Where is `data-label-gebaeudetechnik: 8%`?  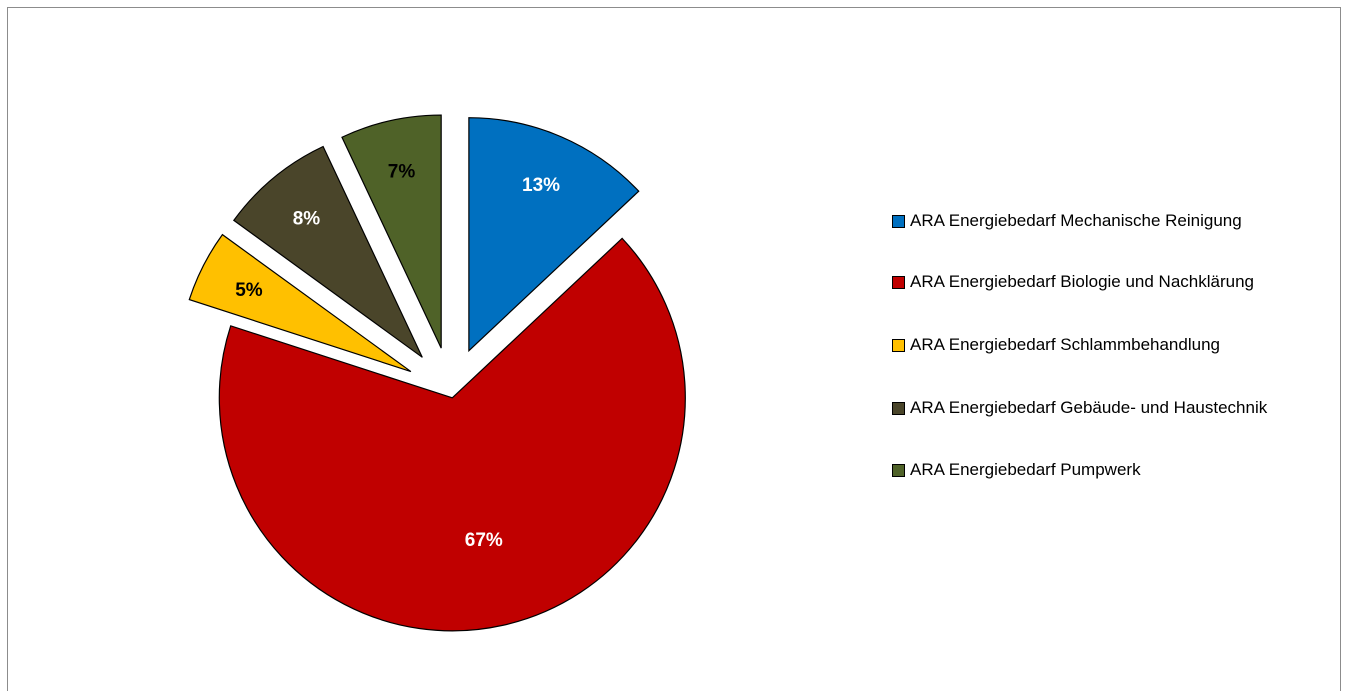
data-label-gebaeudetechnik: 8% is located at coordinates (307, 218).